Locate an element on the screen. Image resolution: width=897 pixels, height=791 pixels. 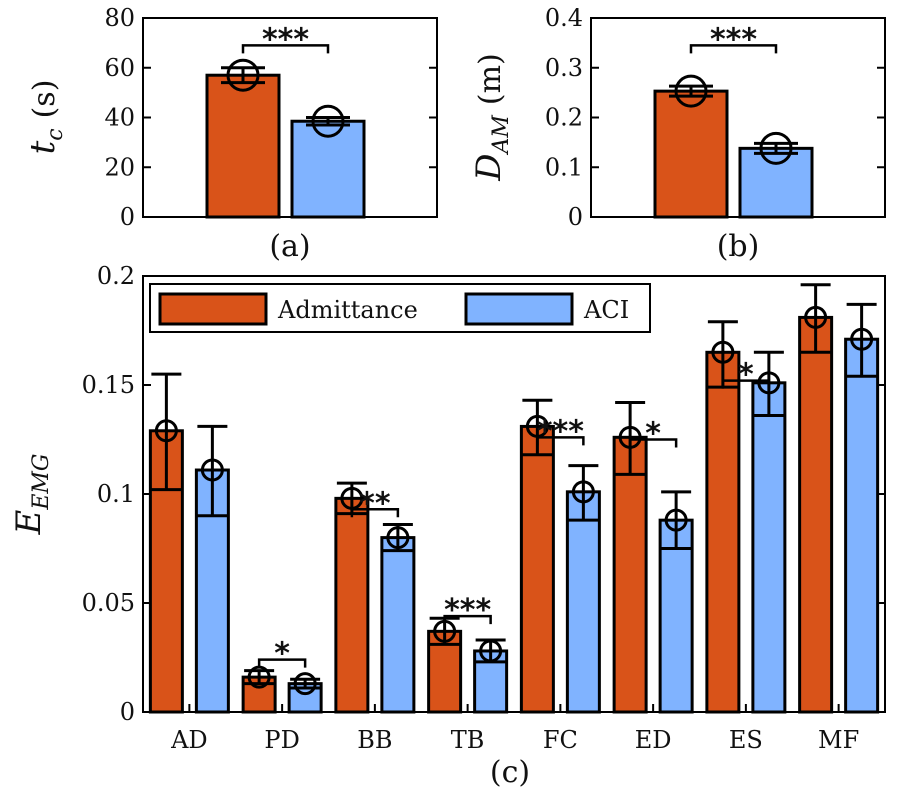
panel-b-ytick-label: 0.1 is located at coordinates (564, 167).